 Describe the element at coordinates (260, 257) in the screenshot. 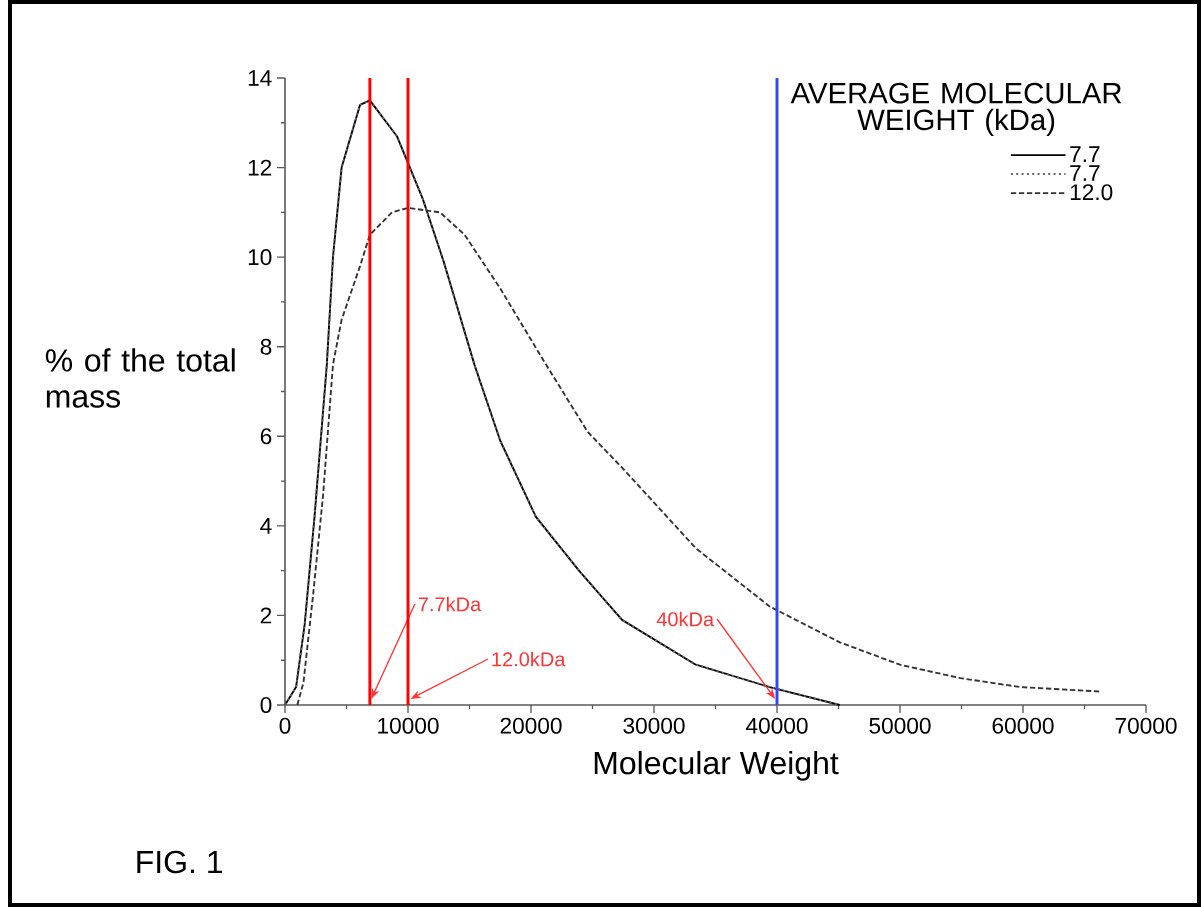

I see `y-tick-label: 10` at that location.